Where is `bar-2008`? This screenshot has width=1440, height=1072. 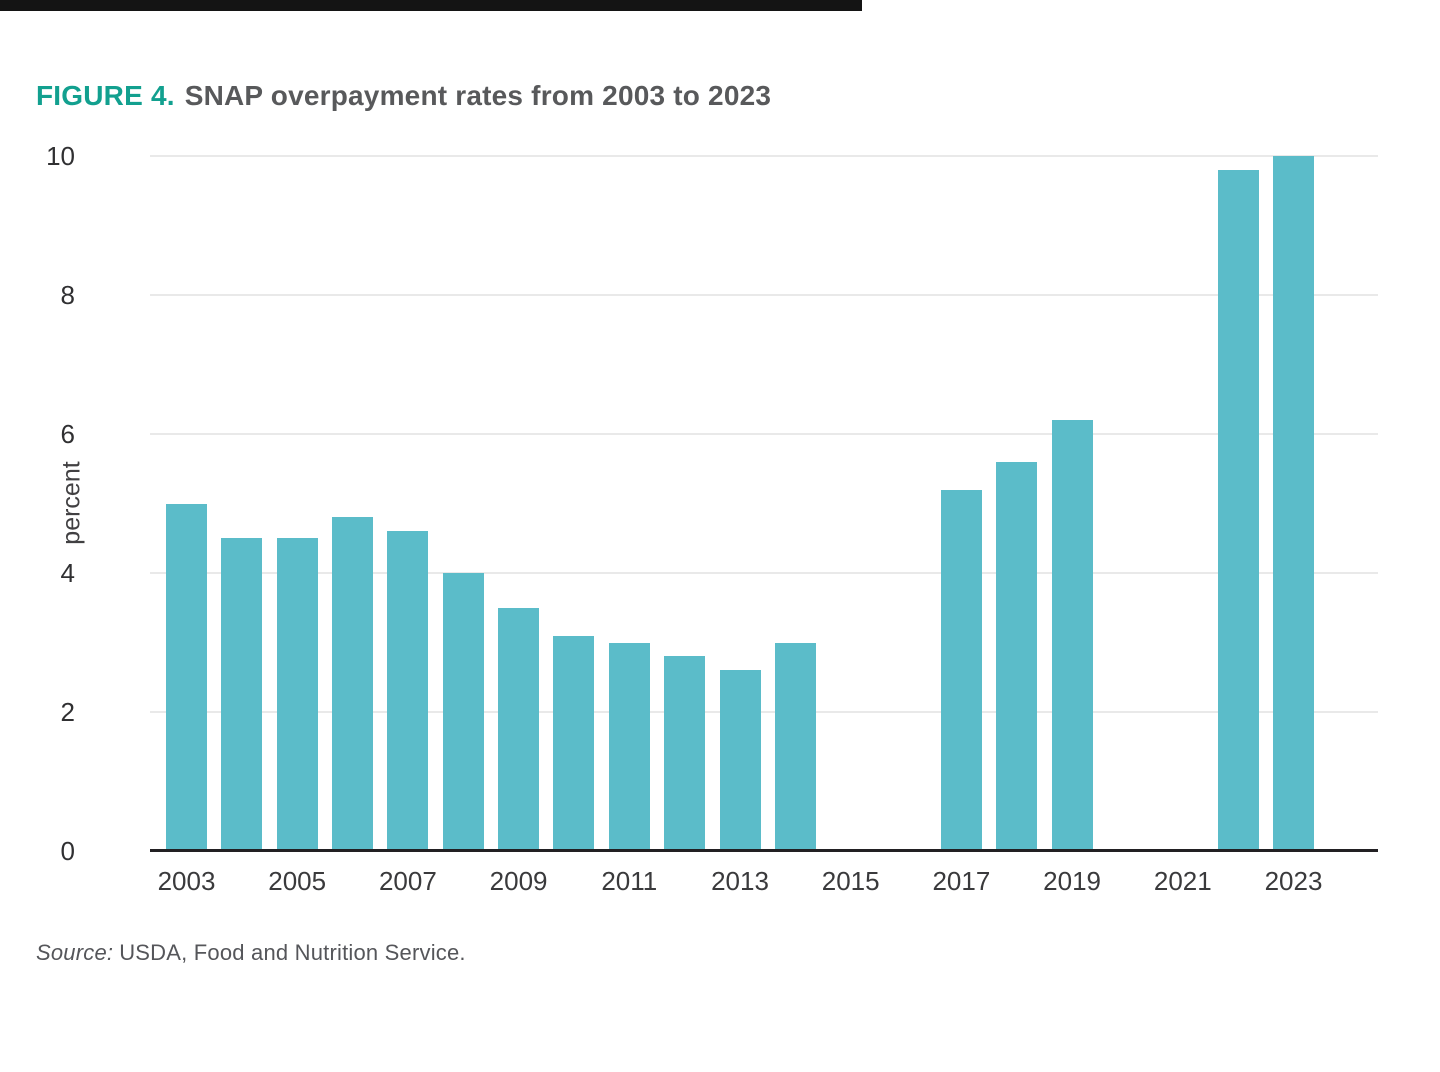 bar-2008 is located at coordinates (463, 712).